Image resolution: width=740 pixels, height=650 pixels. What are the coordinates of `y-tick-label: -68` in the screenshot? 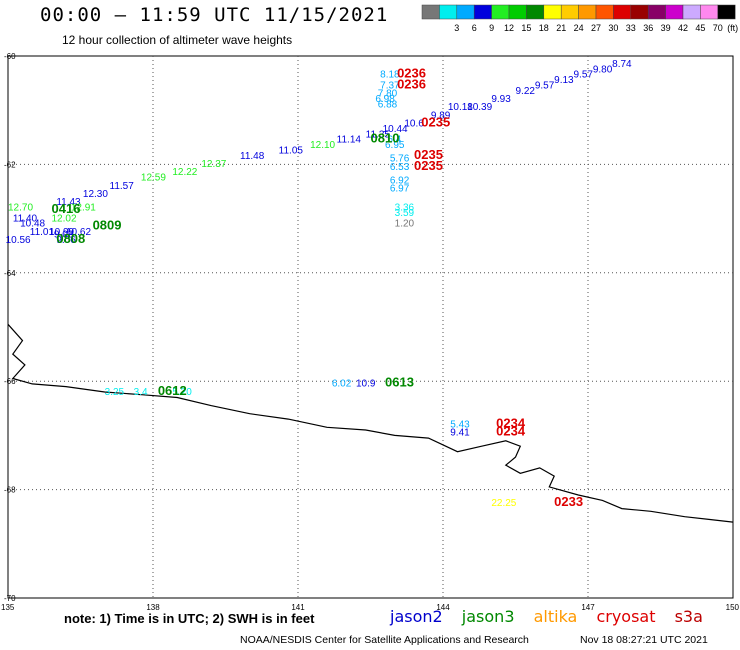 It's located at (10, 490).